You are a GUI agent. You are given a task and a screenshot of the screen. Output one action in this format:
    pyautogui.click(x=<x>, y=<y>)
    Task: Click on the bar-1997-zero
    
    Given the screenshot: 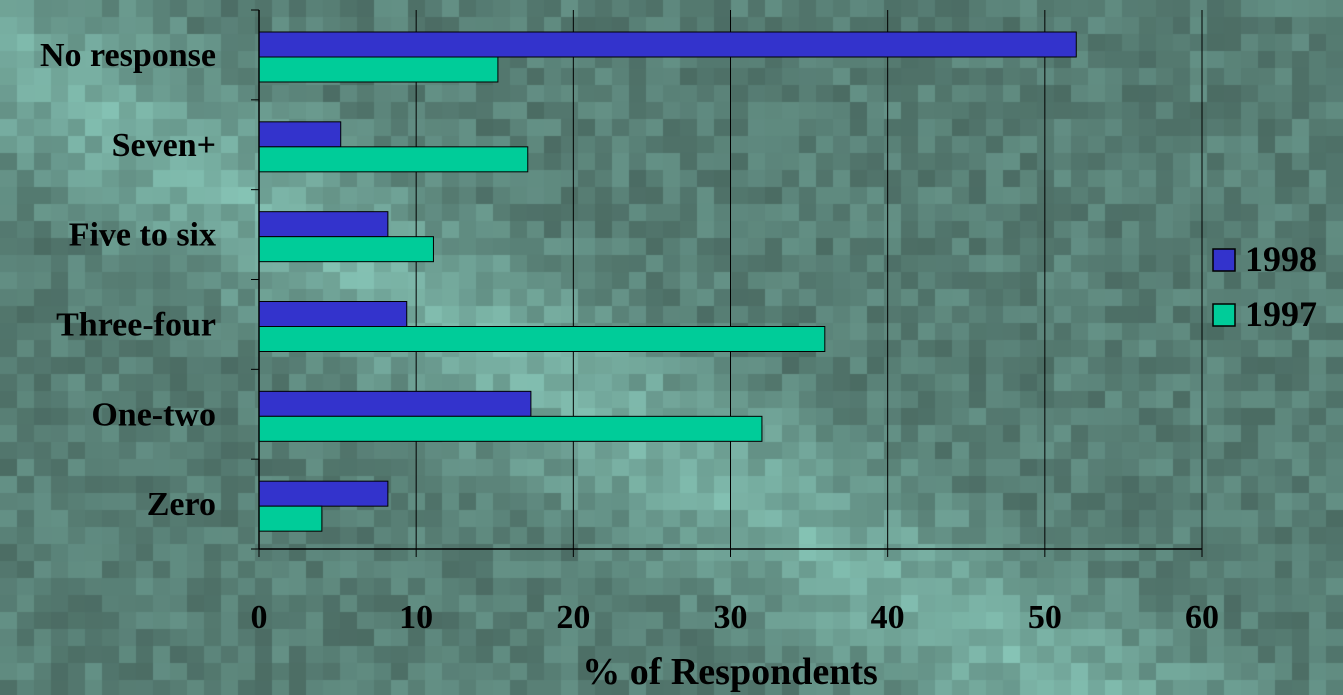 What is the action you would take?
    pyautogui.click(x=290, y=518)
    